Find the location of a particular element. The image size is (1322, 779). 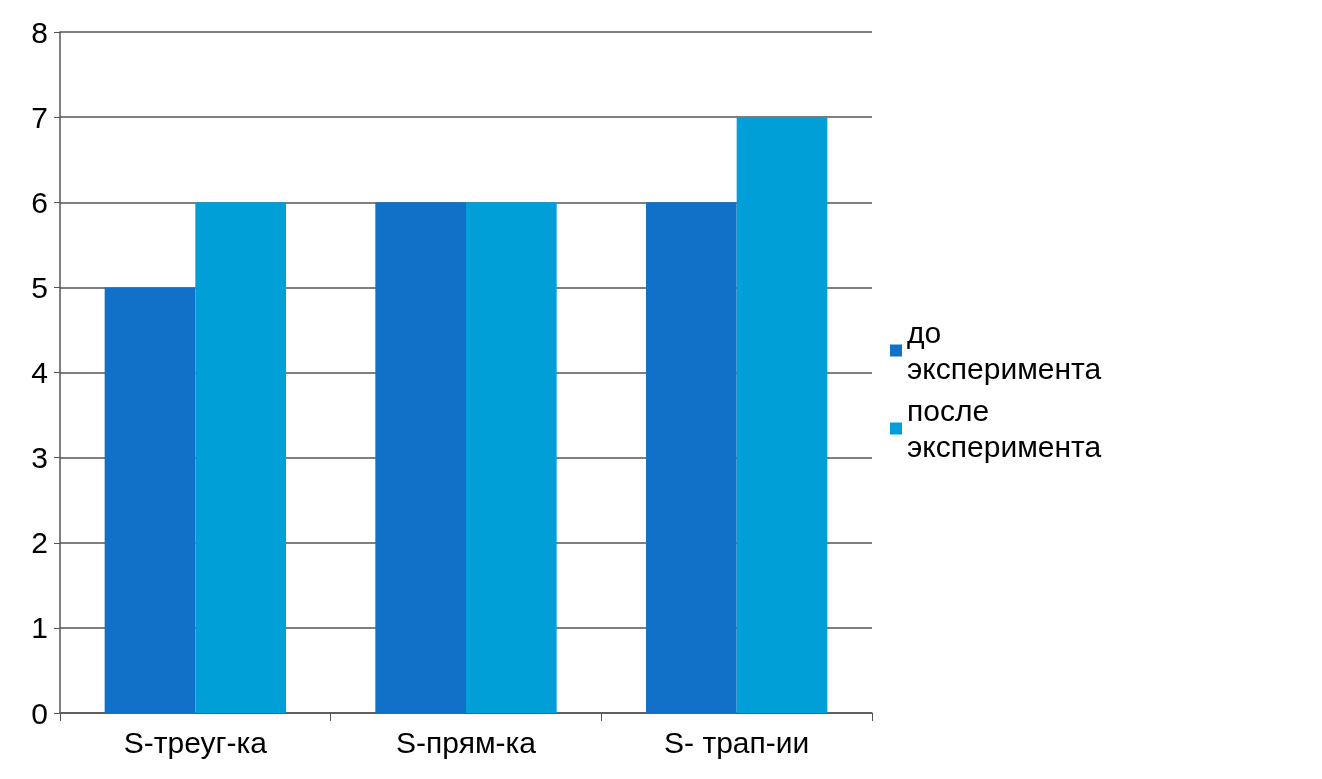

x-tick-label: S-треуг-ка is located at coordinates (195, 742).